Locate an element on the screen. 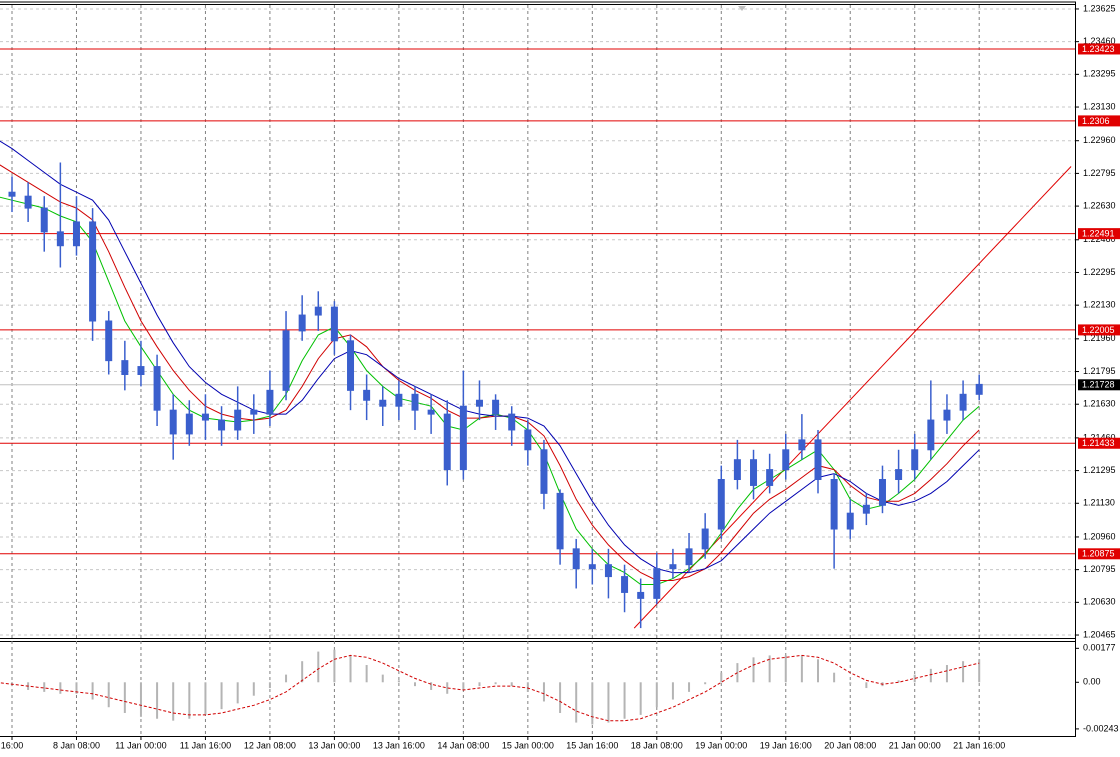 The image size is (1120, 757). x-tick-label: 19 Jan 16:00 is located at coordinates (786, 745).